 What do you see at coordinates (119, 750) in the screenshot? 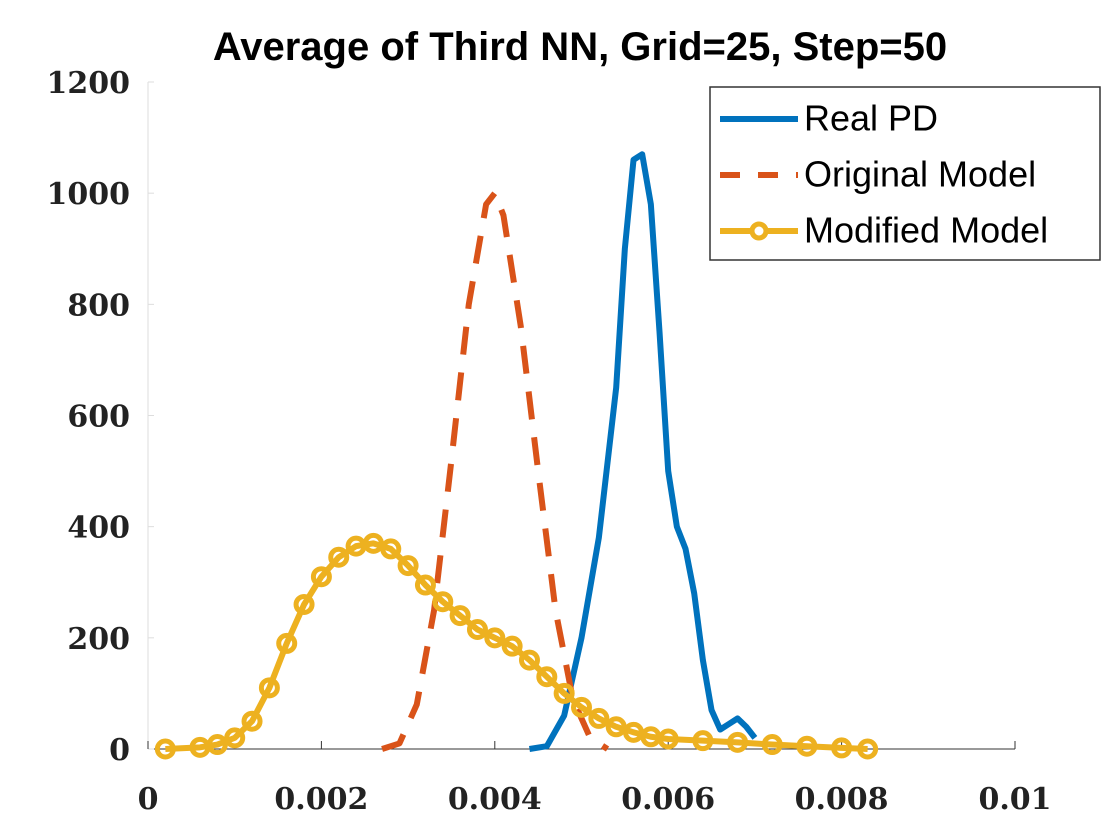
I see `y-tick-label: 0` at bounding box center [119, 750].